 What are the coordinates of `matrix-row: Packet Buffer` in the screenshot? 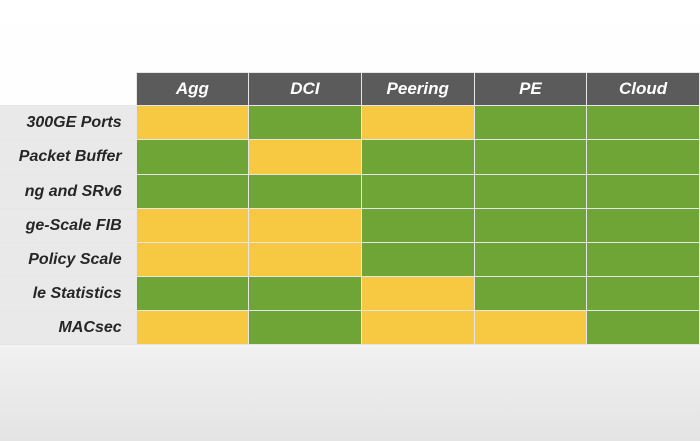 It's located at (350, 157).